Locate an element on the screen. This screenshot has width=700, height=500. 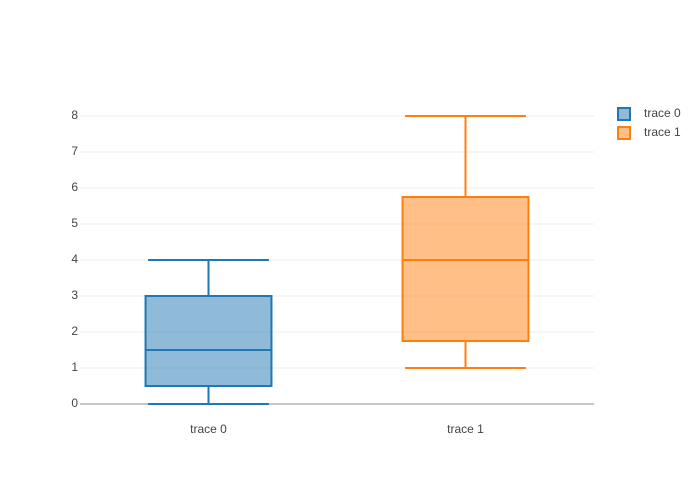
y-tick-label: 3 is located at coordinates (74, 295).